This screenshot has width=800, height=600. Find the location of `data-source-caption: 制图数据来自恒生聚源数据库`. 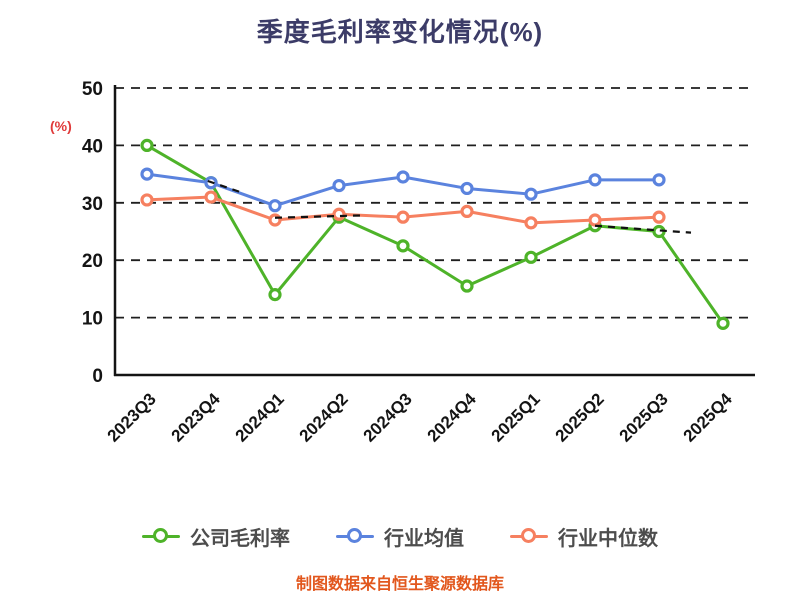

data-source-caption: 制图数据来自恒生聚源数据库 is located at coordinates (399, 584).